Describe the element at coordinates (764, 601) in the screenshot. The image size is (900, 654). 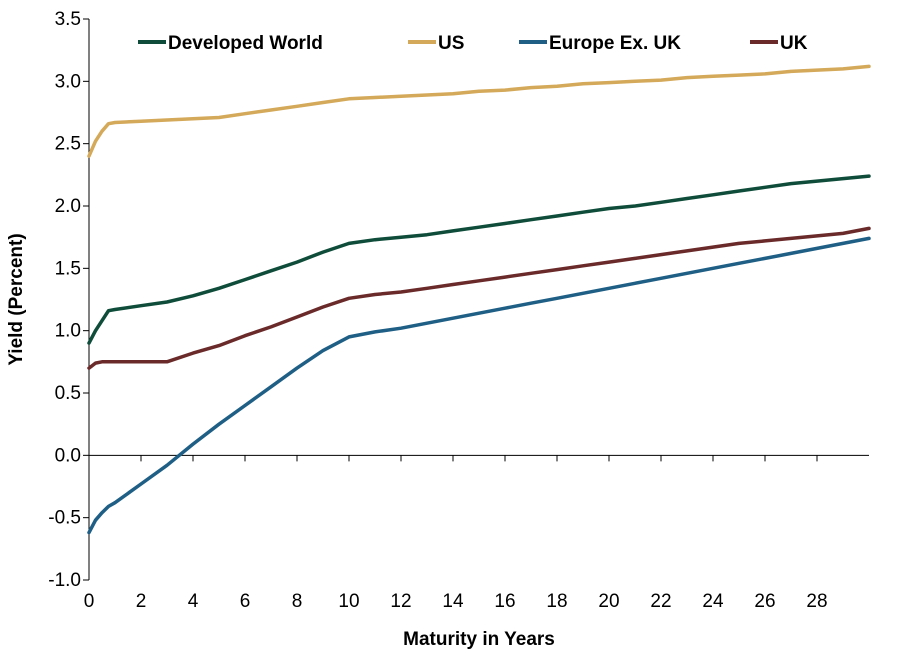
I see `x-tick-label: 26` at that location.